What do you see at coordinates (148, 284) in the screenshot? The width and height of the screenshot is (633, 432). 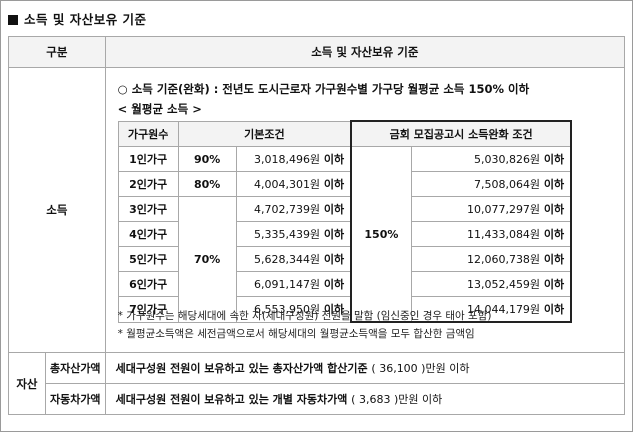 I see `household-size: 6인가구` at bounding box center [148, 284].